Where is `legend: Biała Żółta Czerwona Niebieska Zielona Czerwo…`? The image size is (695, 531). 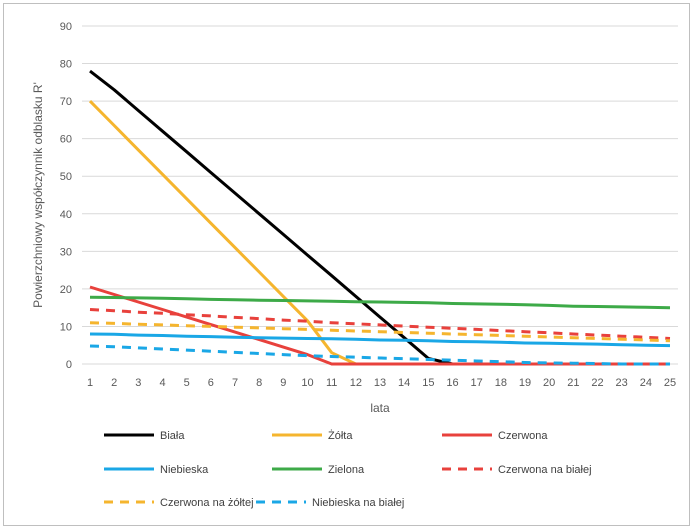
legend: Biała Żółta Czerwona Niebieska Zielona Czerwo… is located at coordinates (348, 469).